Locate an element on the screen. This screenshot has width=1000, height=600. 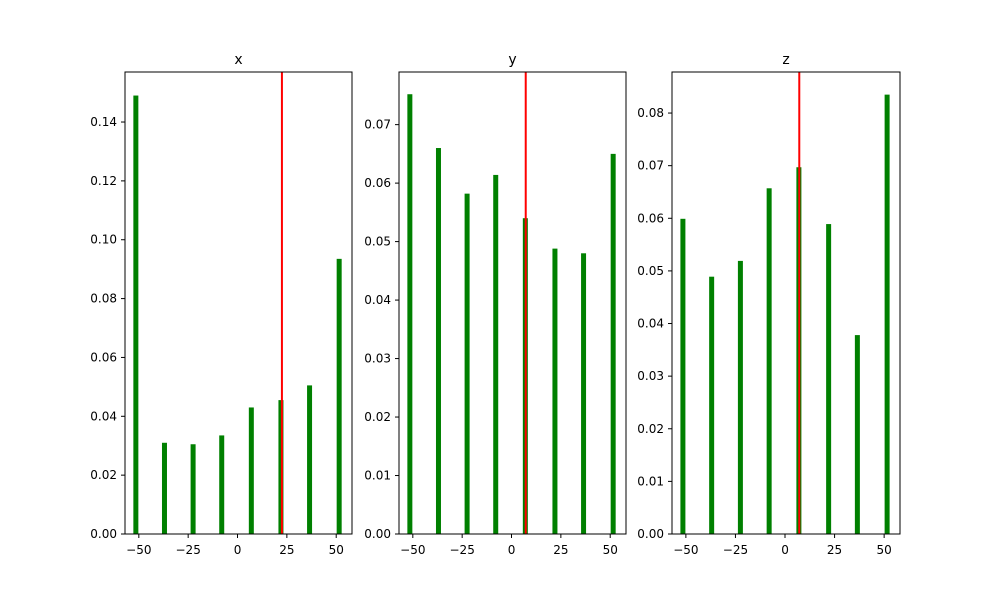
subplot-title: x is located at coordinates (238, 60).